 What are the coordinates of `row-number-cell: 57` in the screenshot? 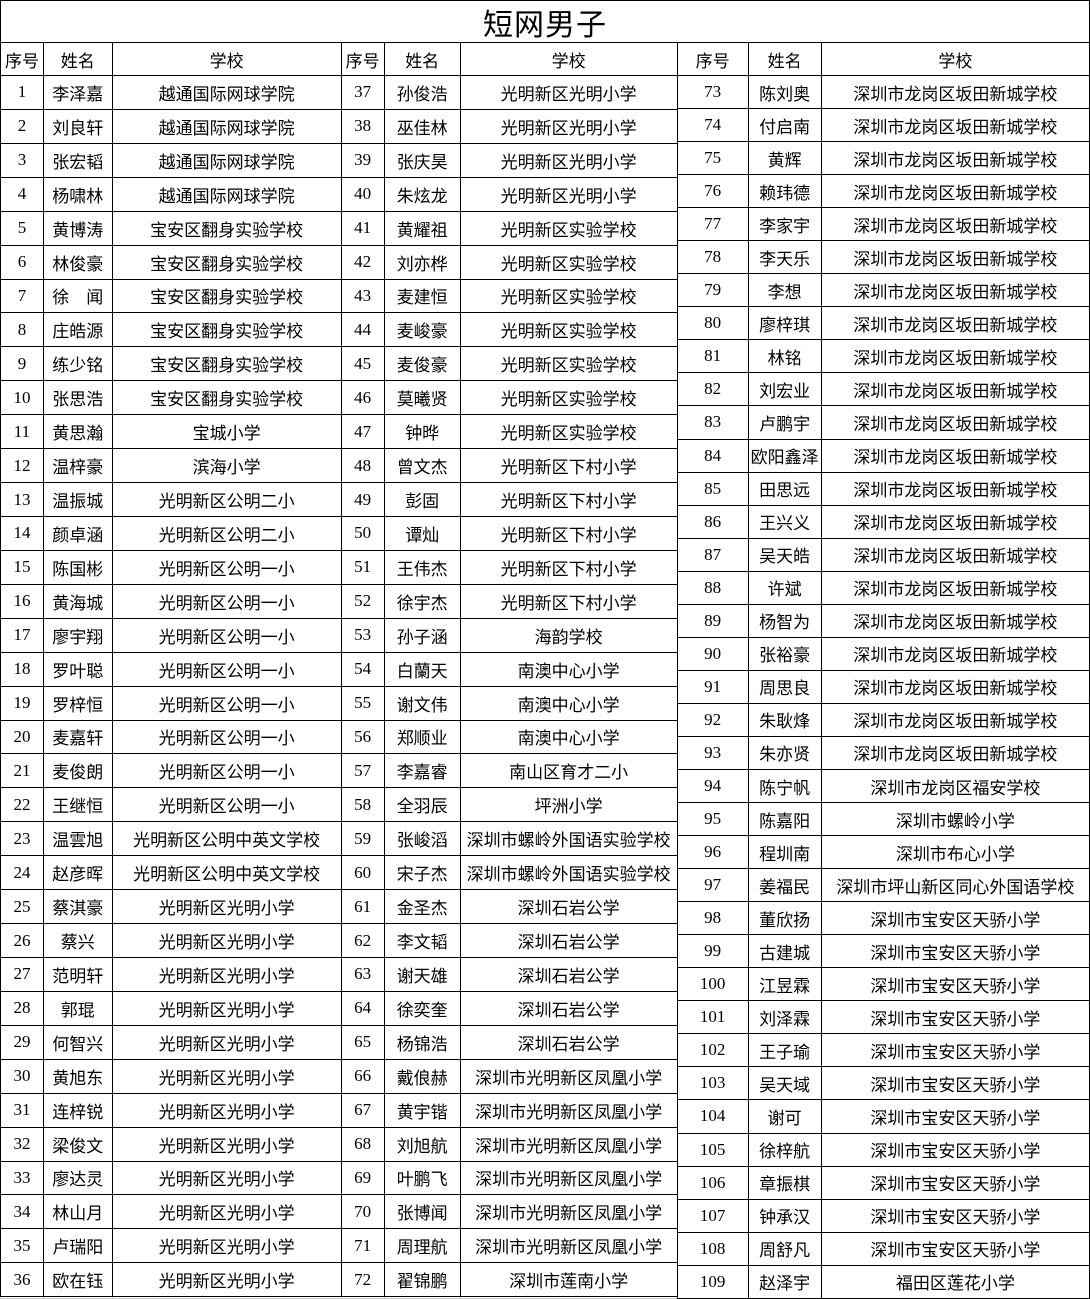 It's located at (362, 771).